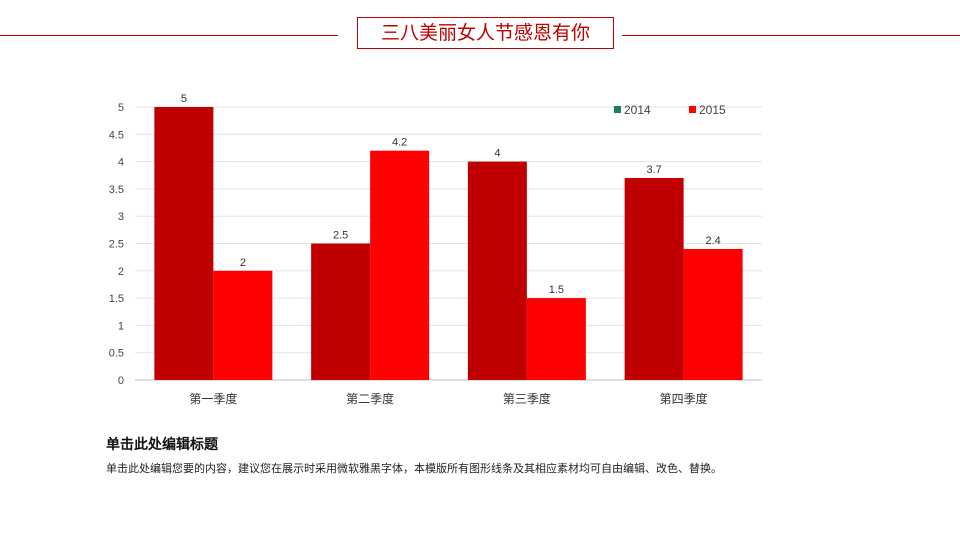 The width and height of the screenshot is (960, 540). What do you see at coordinates (712, 110) in the screenshot?
I see `legend-label: 2015` at bounding box center [712, 110].